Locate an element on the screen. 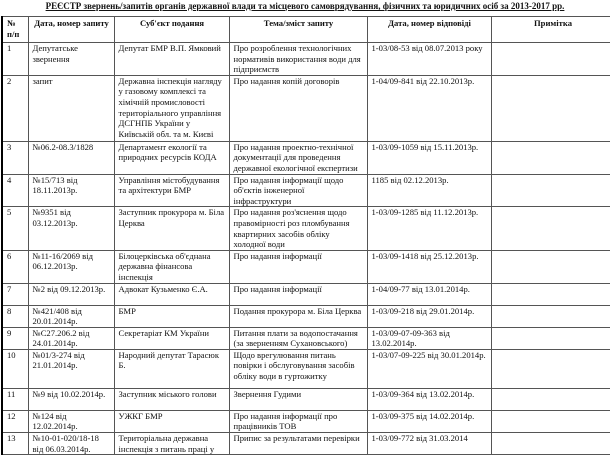 This screenshot has height=455, width=610. header-col-number: № п/п is located at coordinates (15, 29).